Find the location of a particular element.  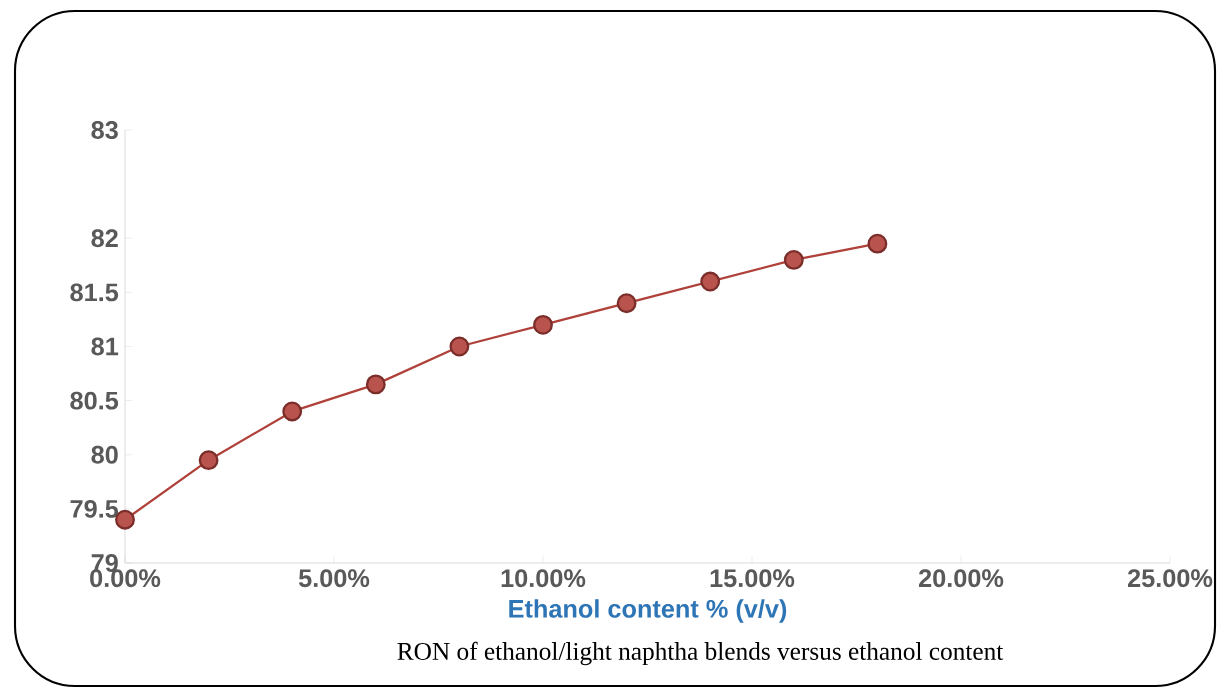

x-tick-label: 10.00% is located at coordinates (543, 578).